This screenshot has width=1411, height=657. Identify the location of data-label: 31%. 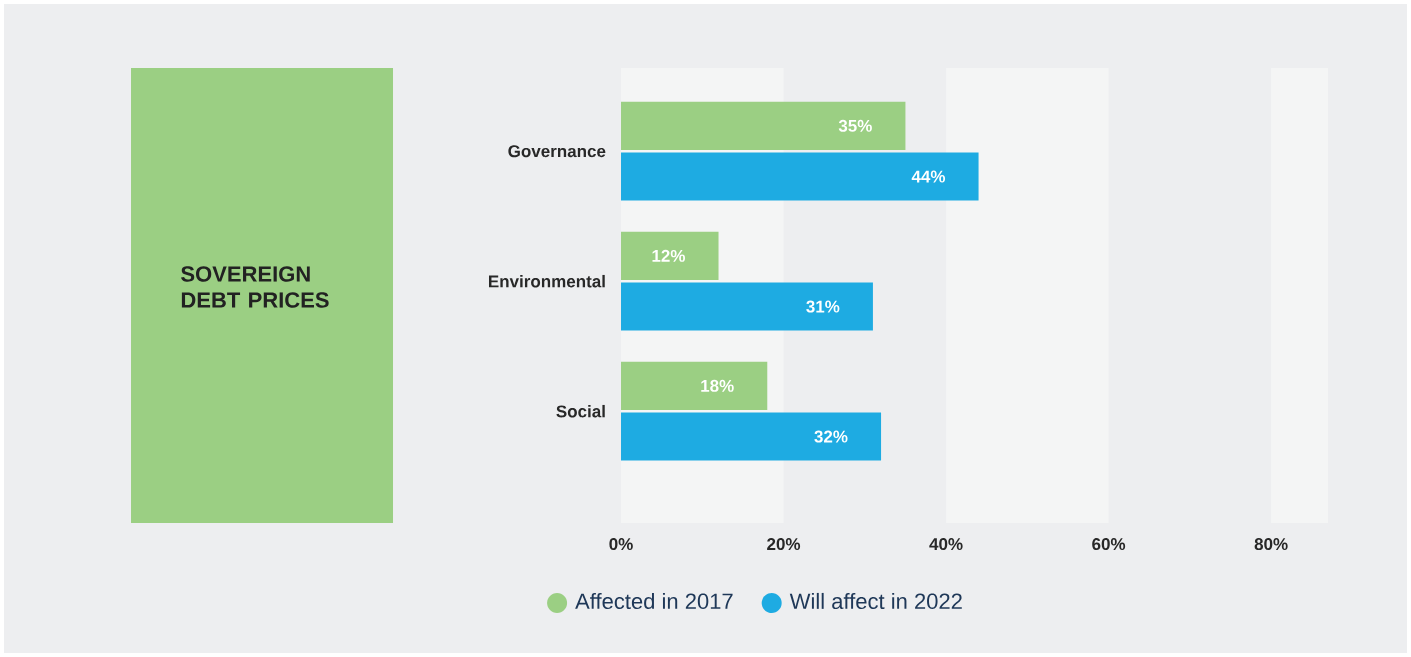
(823, 306).